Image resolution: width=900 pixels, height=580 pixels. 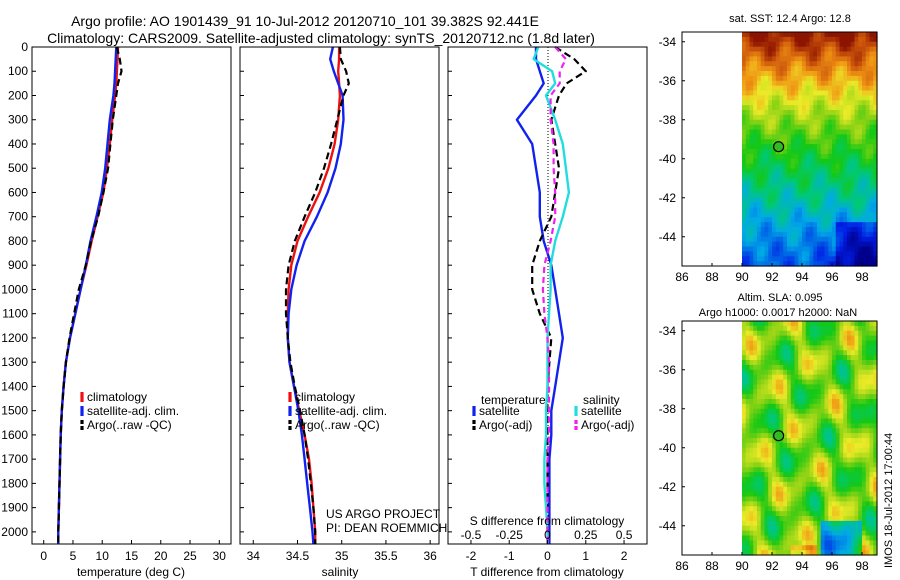 I want to click on depth-tick-label: 1900, so click(x=14, y=508).